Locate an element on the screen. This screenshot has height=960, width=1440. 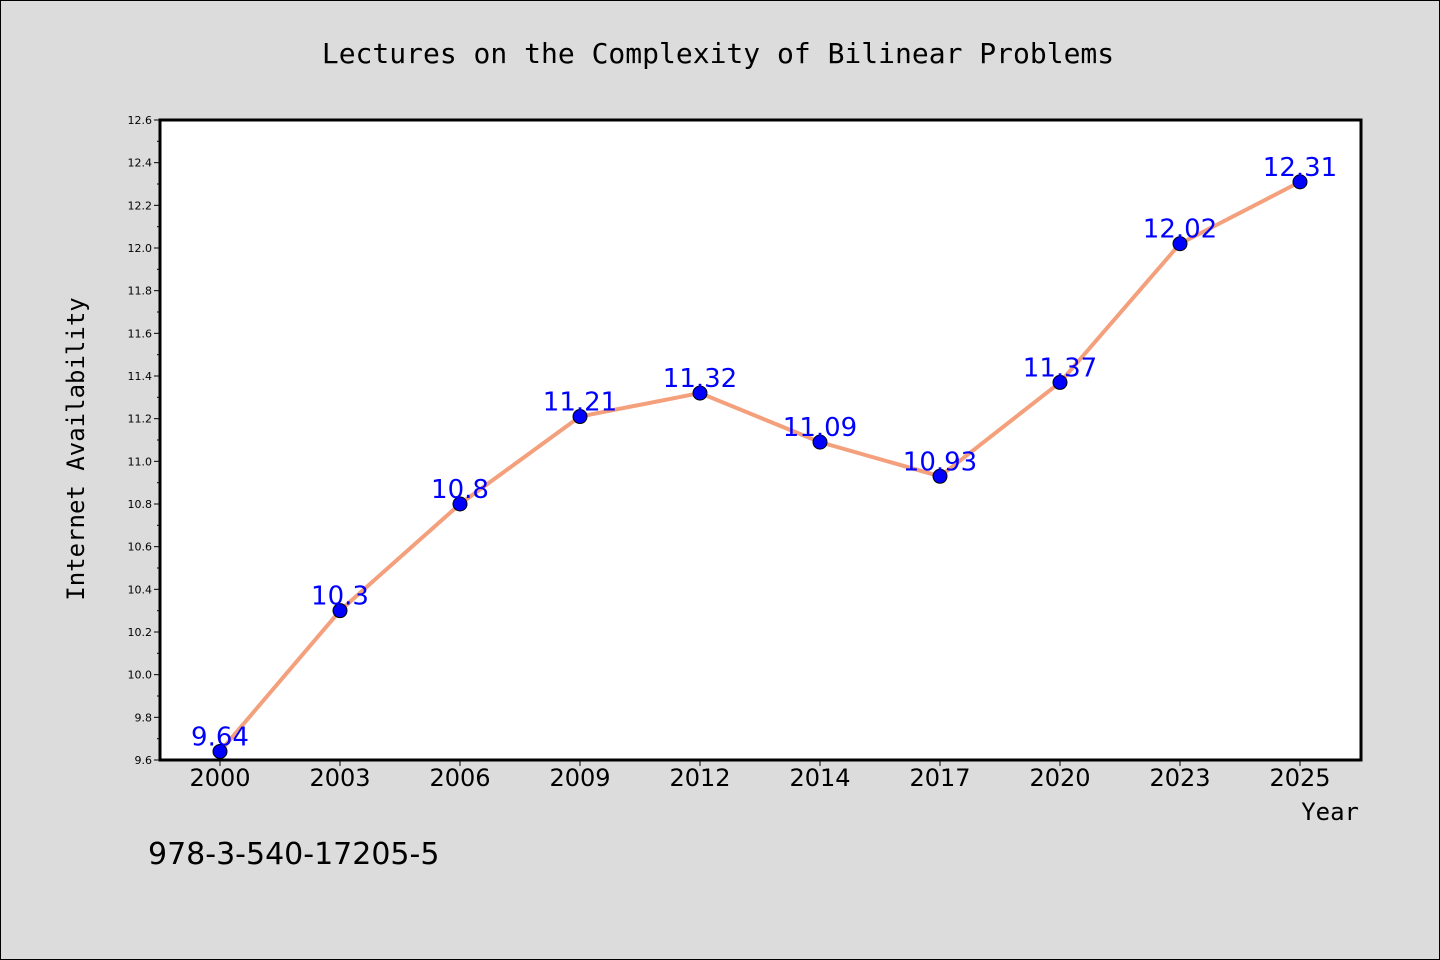
x-axis-label: Year is located at coordinates (1330, 812).